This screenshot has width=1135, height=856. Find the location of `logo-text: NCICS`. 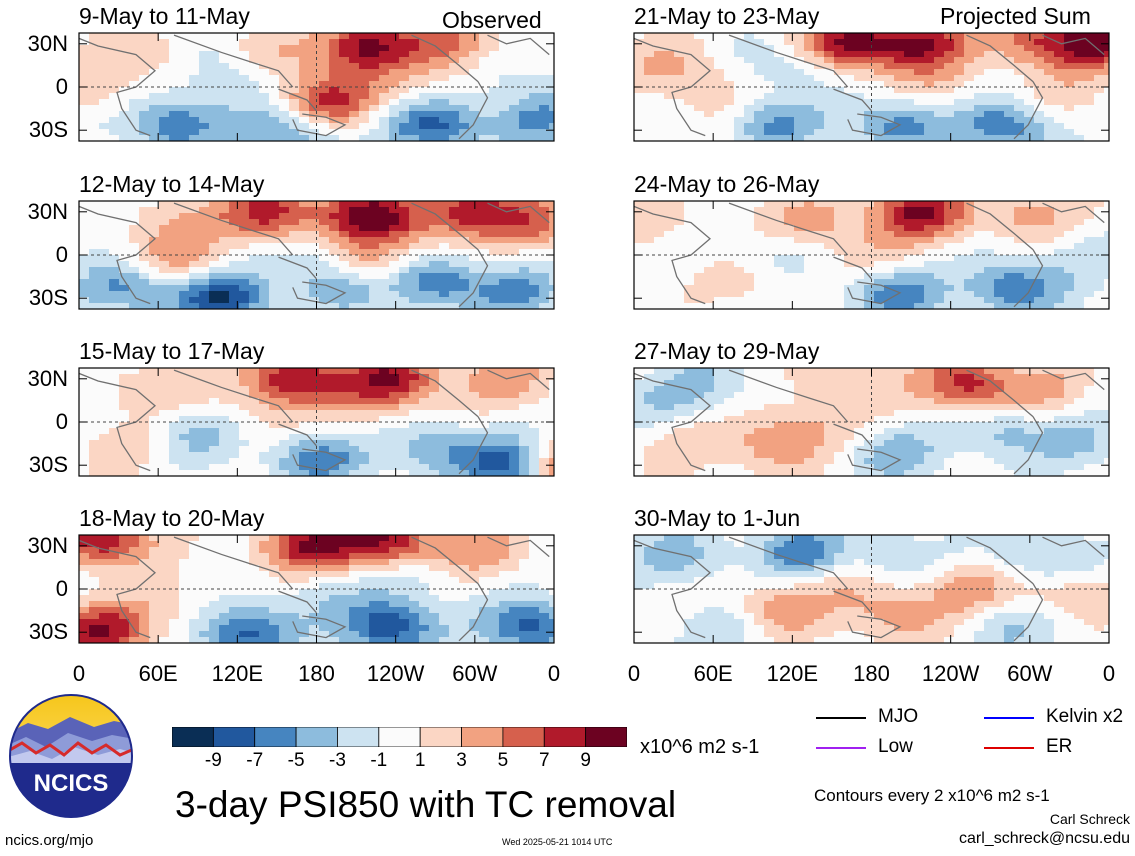

logo-text: NCICS is located at coordinates (71, 783).